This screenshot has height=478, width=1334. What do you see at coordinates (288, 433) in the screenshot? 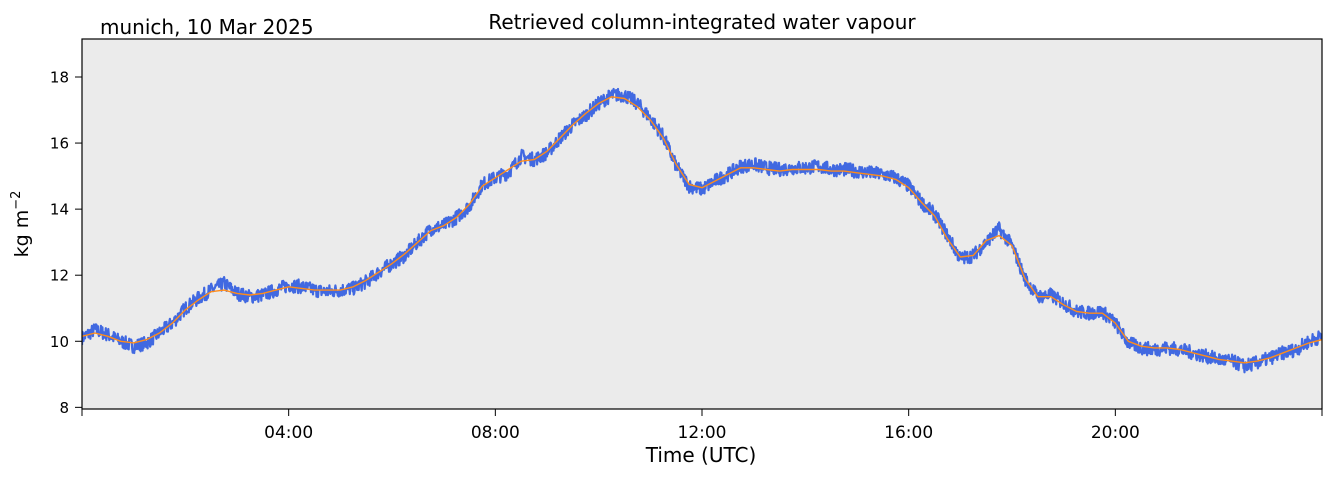
I see `x-tick-label: 04:00` at bounding box center [288, 433].